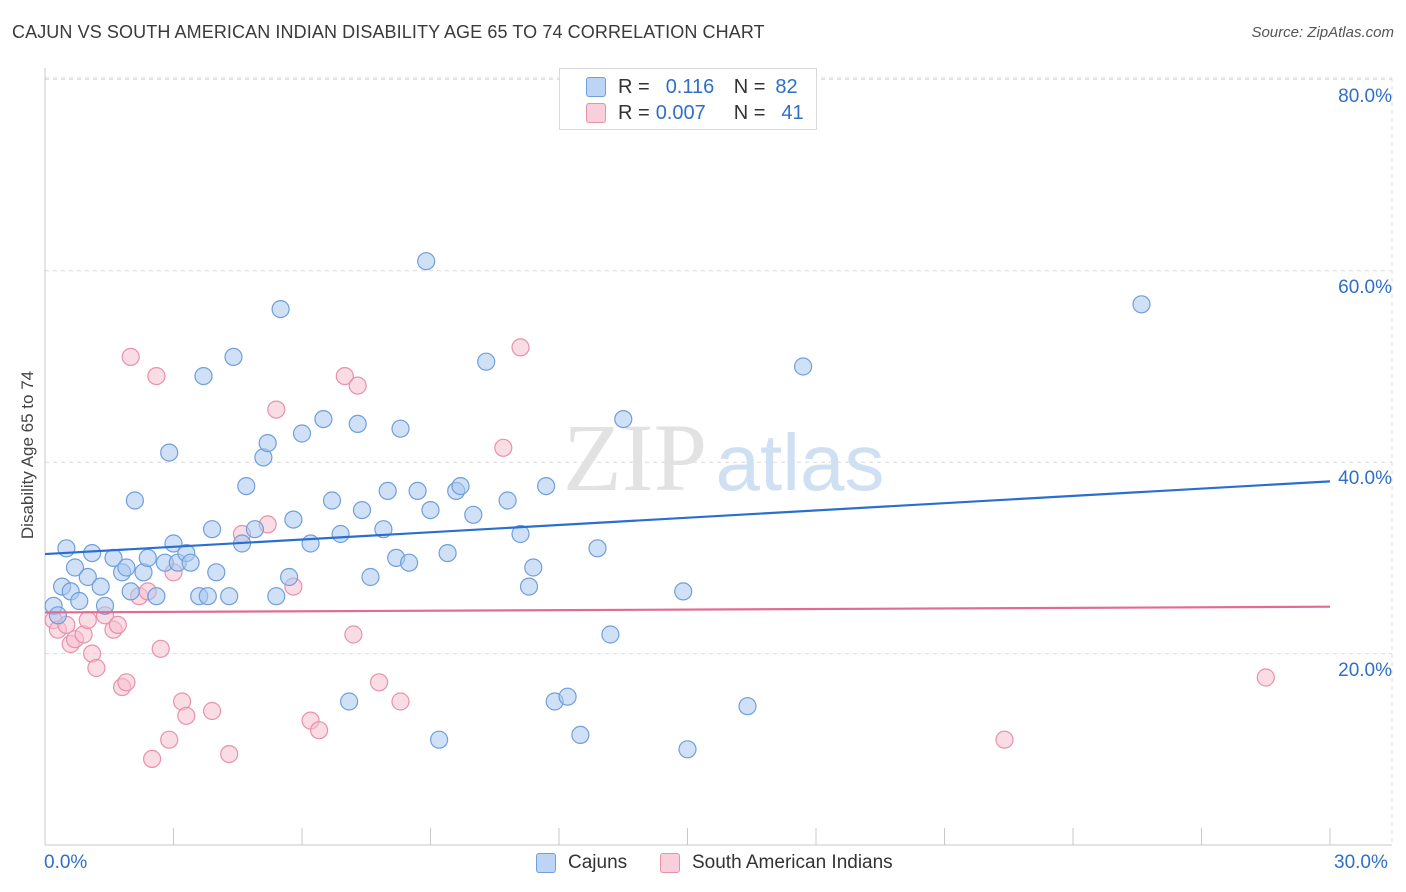  Describe the element at coordinates (635, 457) in the screenshot. I see `watermark-zip: ZIP` at that location.